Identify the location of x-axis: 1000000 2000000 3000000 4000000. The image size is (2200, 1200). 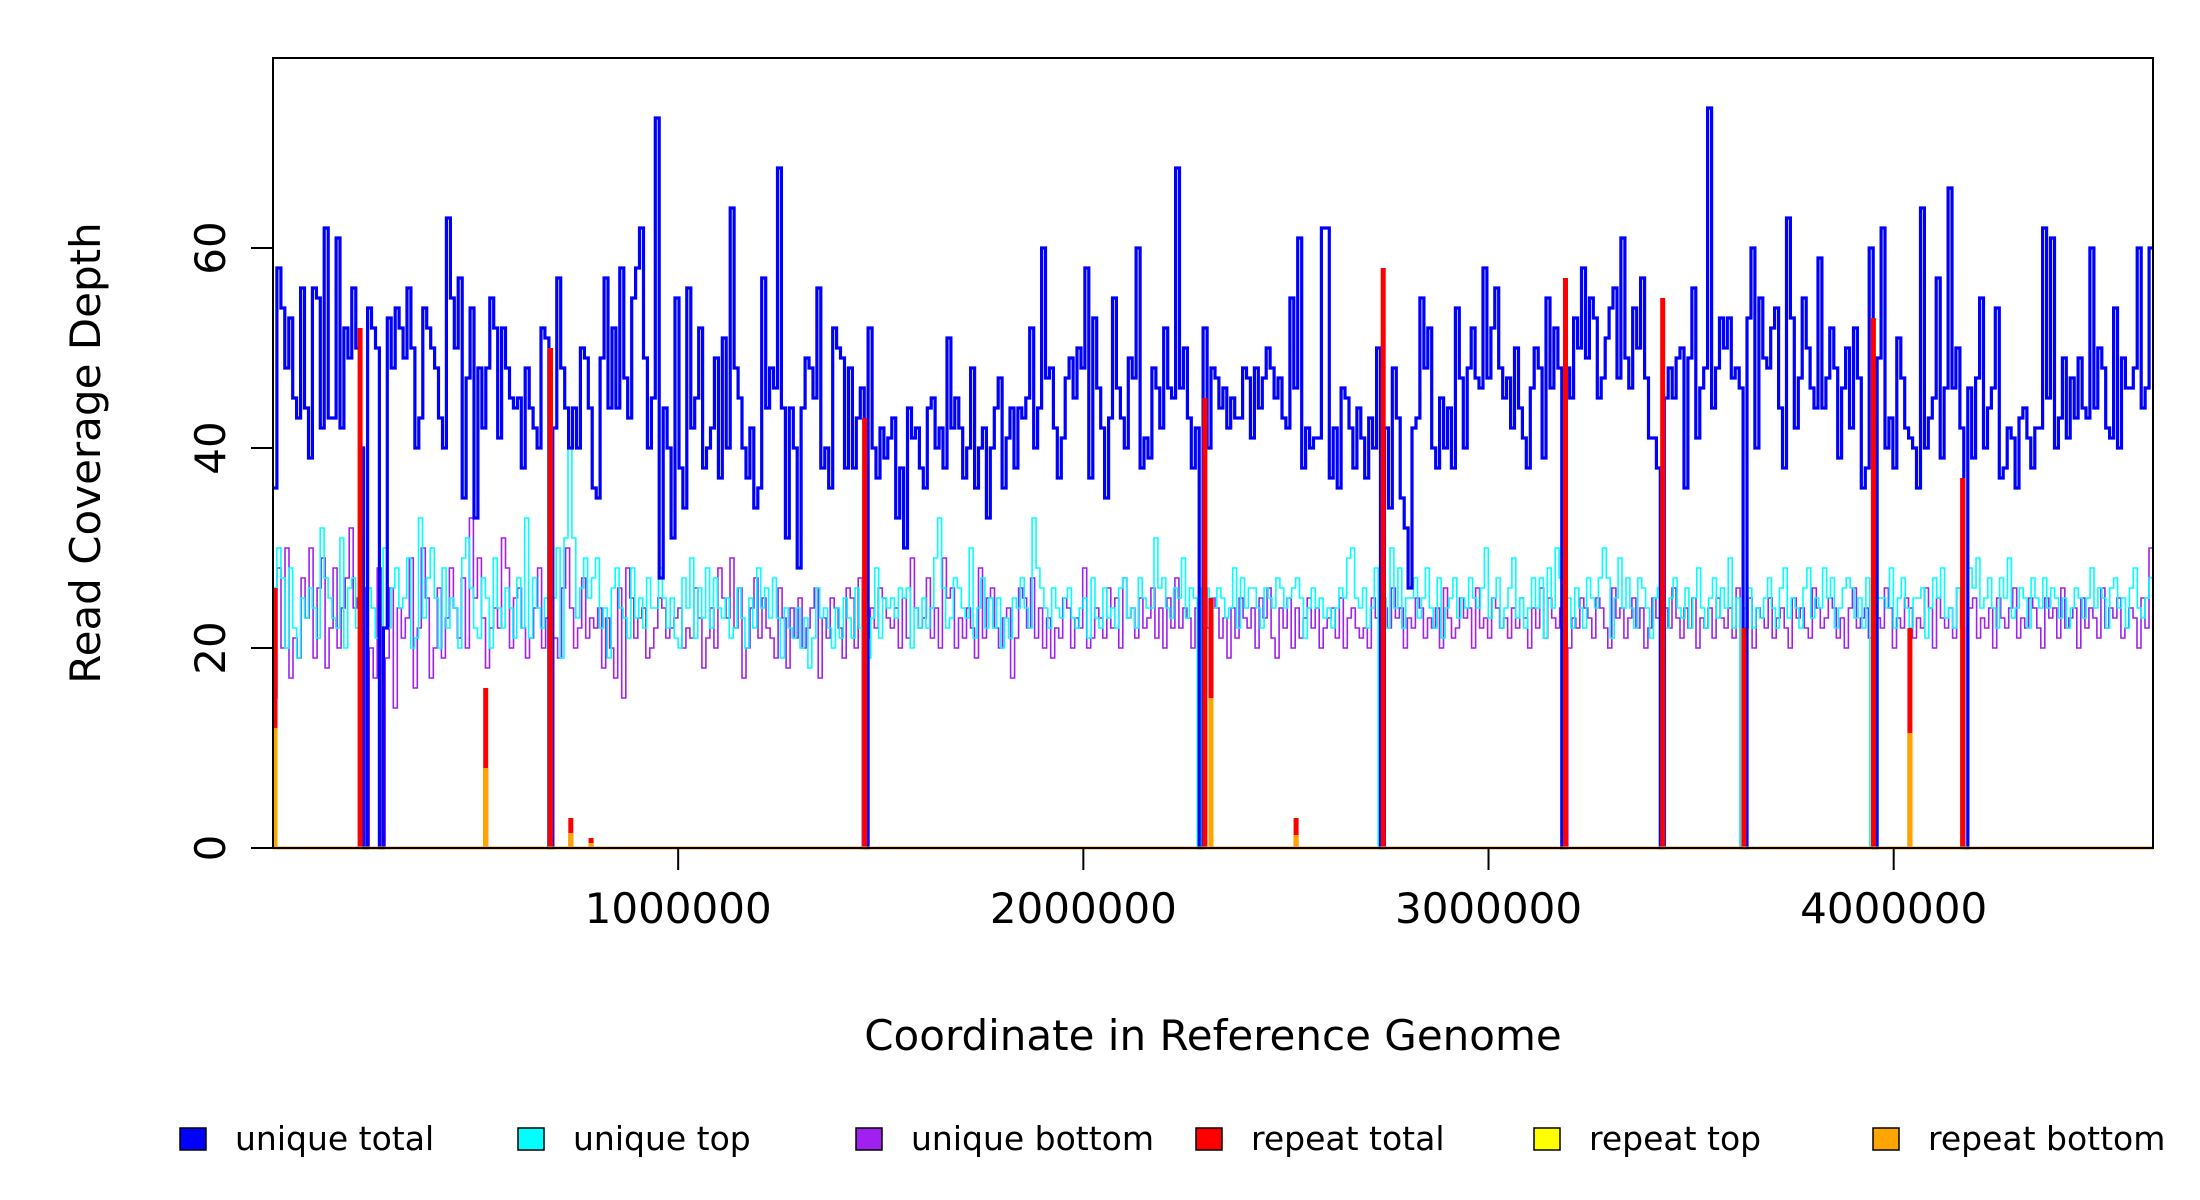
(1286, 890).